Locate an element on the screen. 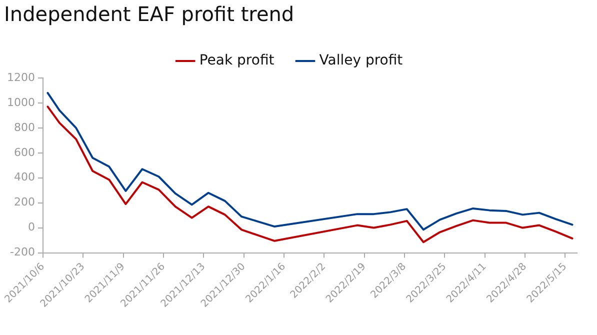  legend-label: Peak profit is located at coordinates (237, 60).